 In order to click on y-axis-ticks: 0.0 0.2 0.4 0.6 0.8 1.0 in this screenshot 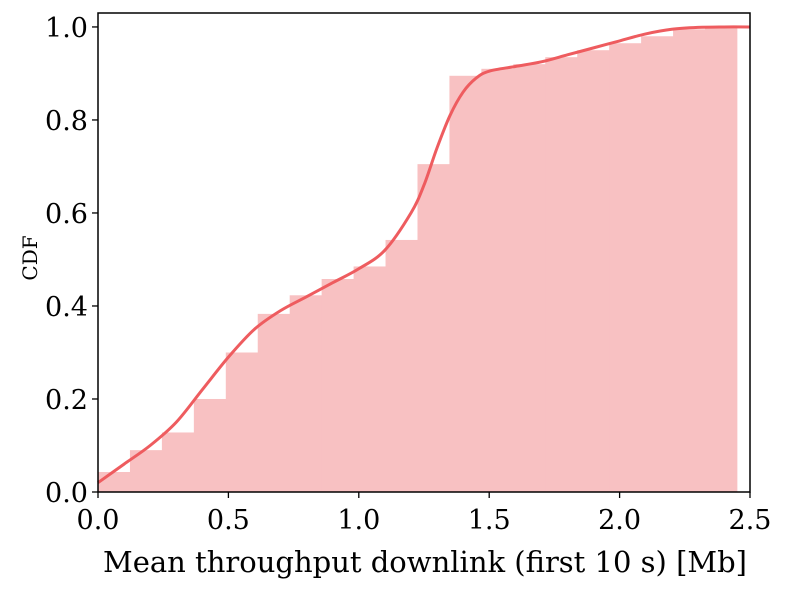, I will do `click(71, 261)`.